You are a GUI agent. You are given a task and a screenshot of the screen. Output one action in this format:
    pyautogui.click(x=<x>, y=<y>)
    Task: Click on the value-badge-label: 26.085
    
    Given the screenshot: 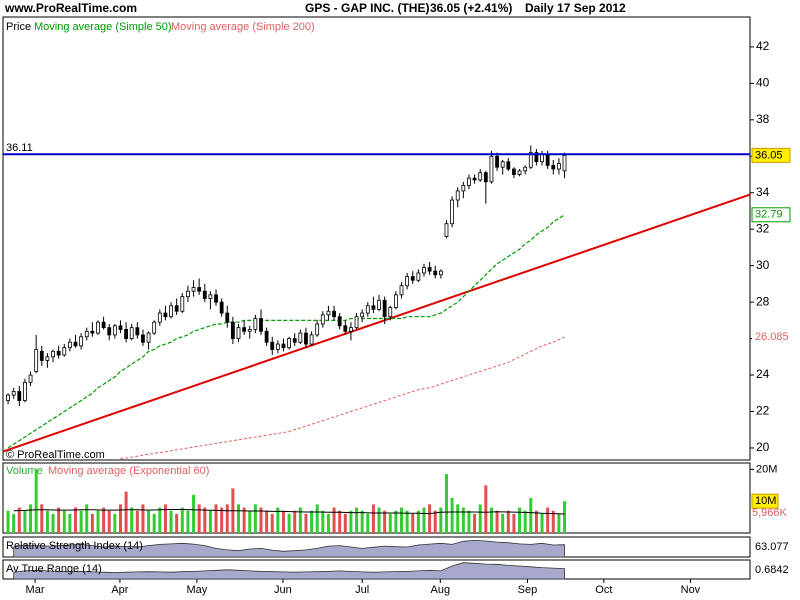 What is the action you would take?
    pyautogui.click(x=772, y=337)
    